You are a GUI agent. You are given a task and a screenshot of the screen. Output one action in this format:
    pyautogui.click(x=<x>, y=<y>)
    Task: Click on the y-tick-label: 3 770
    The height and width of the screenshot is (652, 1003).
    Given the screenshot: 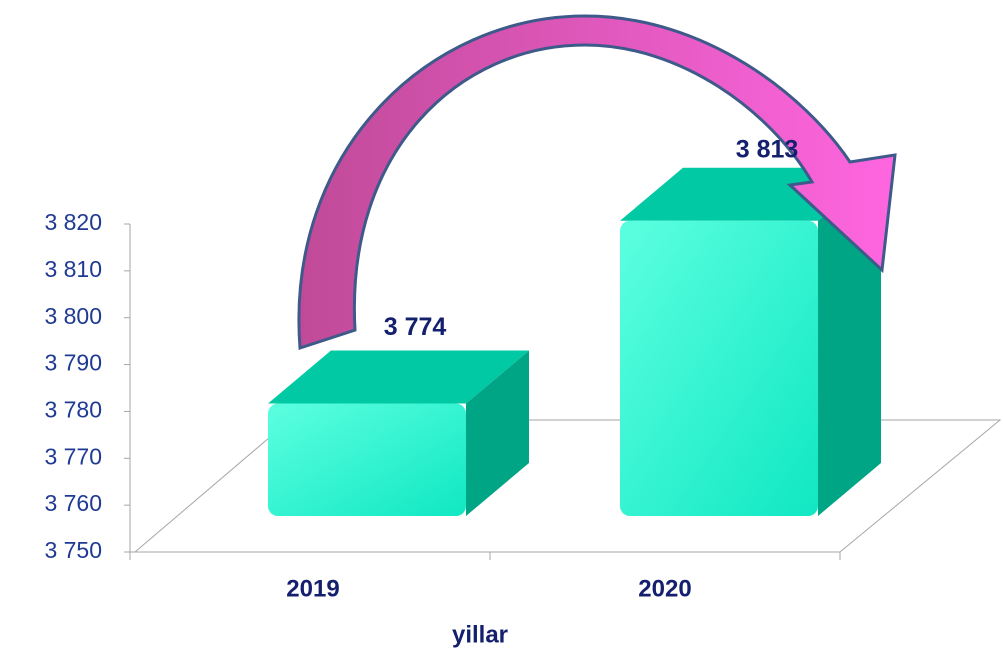 What is the action you would take?
    pyautogui.click(x=73, y=456)
    